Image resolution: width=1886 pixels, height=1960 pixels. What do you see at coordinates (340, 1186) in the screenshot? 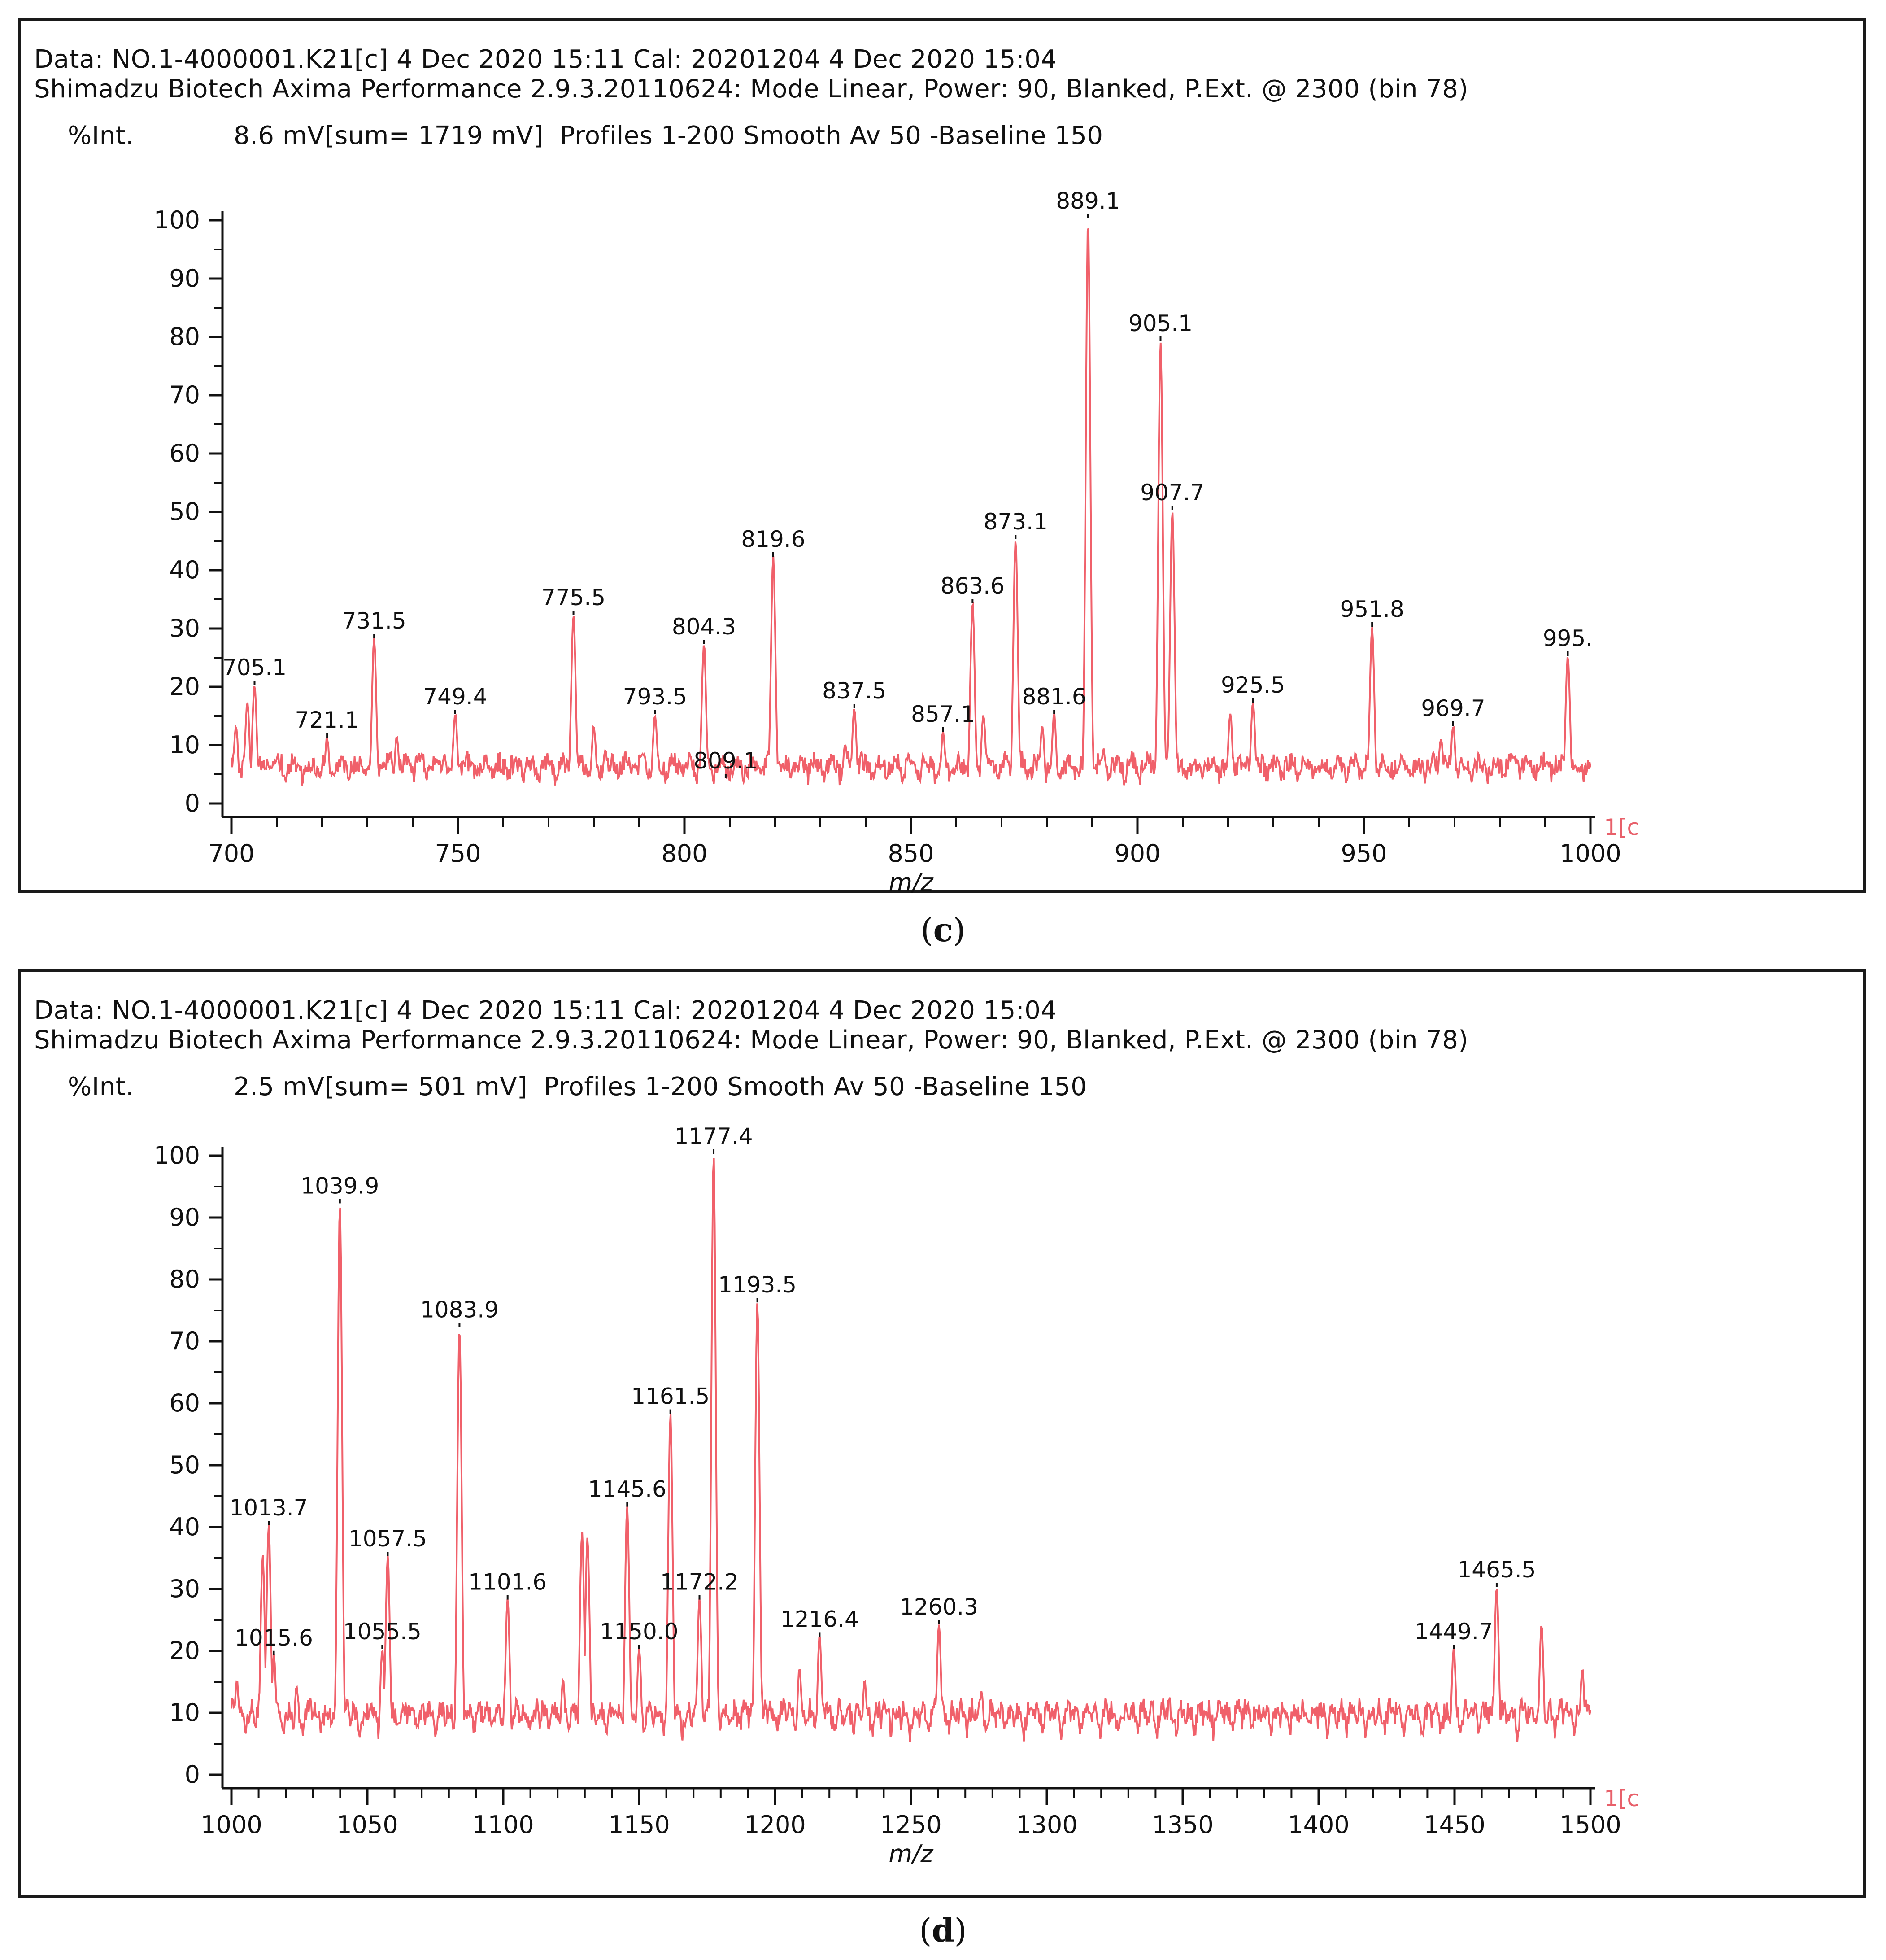
I see `peak-label: 1039.9` at bounding box center [340, 1186].